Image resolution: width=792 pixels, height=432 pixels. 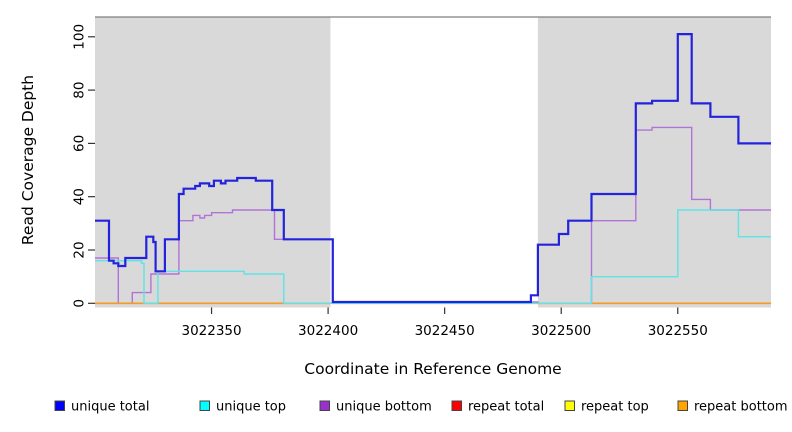 What do you see at coordinates (682, 405) in the screenshot?
I see `legend-swatch-repeat-bottom` at bounding box center [682, 405].